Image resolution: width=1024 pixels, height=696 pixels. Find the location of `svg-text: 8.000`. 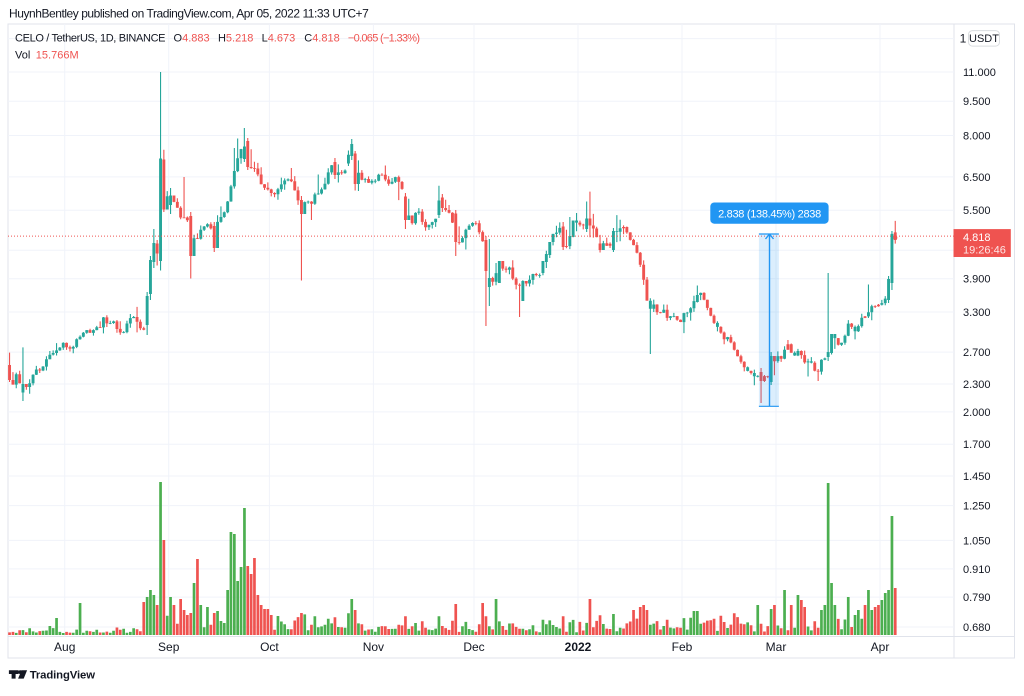

svg-text: 8.000 is located at coordinates (977, 136).